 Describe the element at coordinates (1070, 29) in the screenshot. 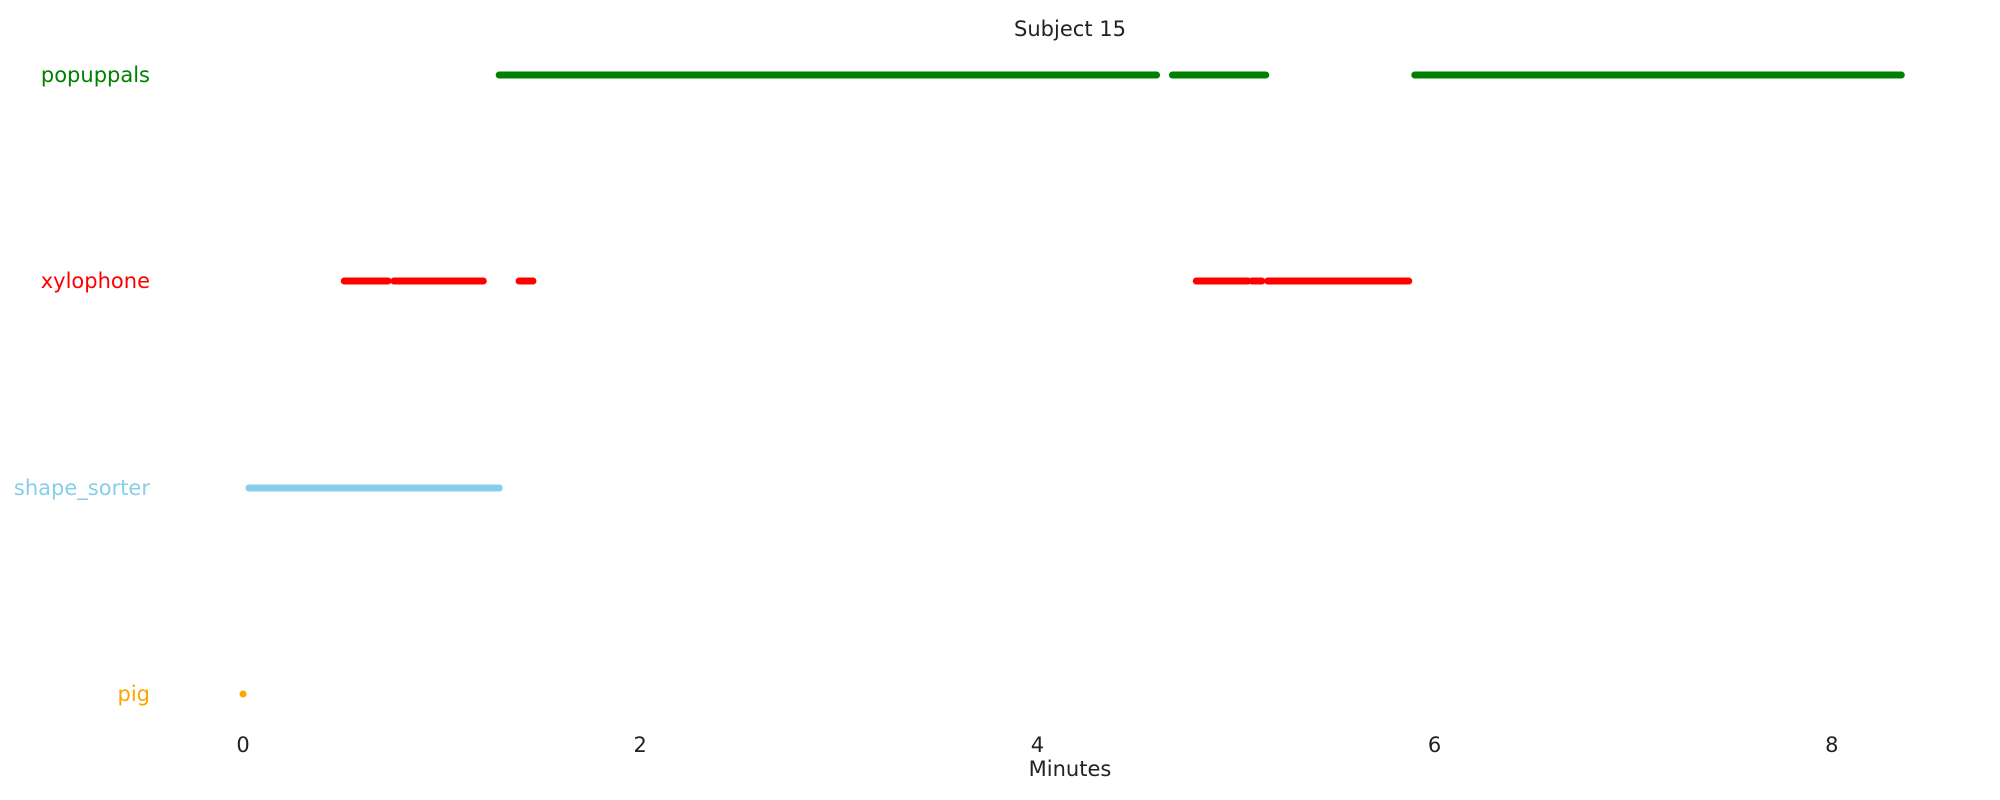

I see `chart-title: Subject 15` at that location.